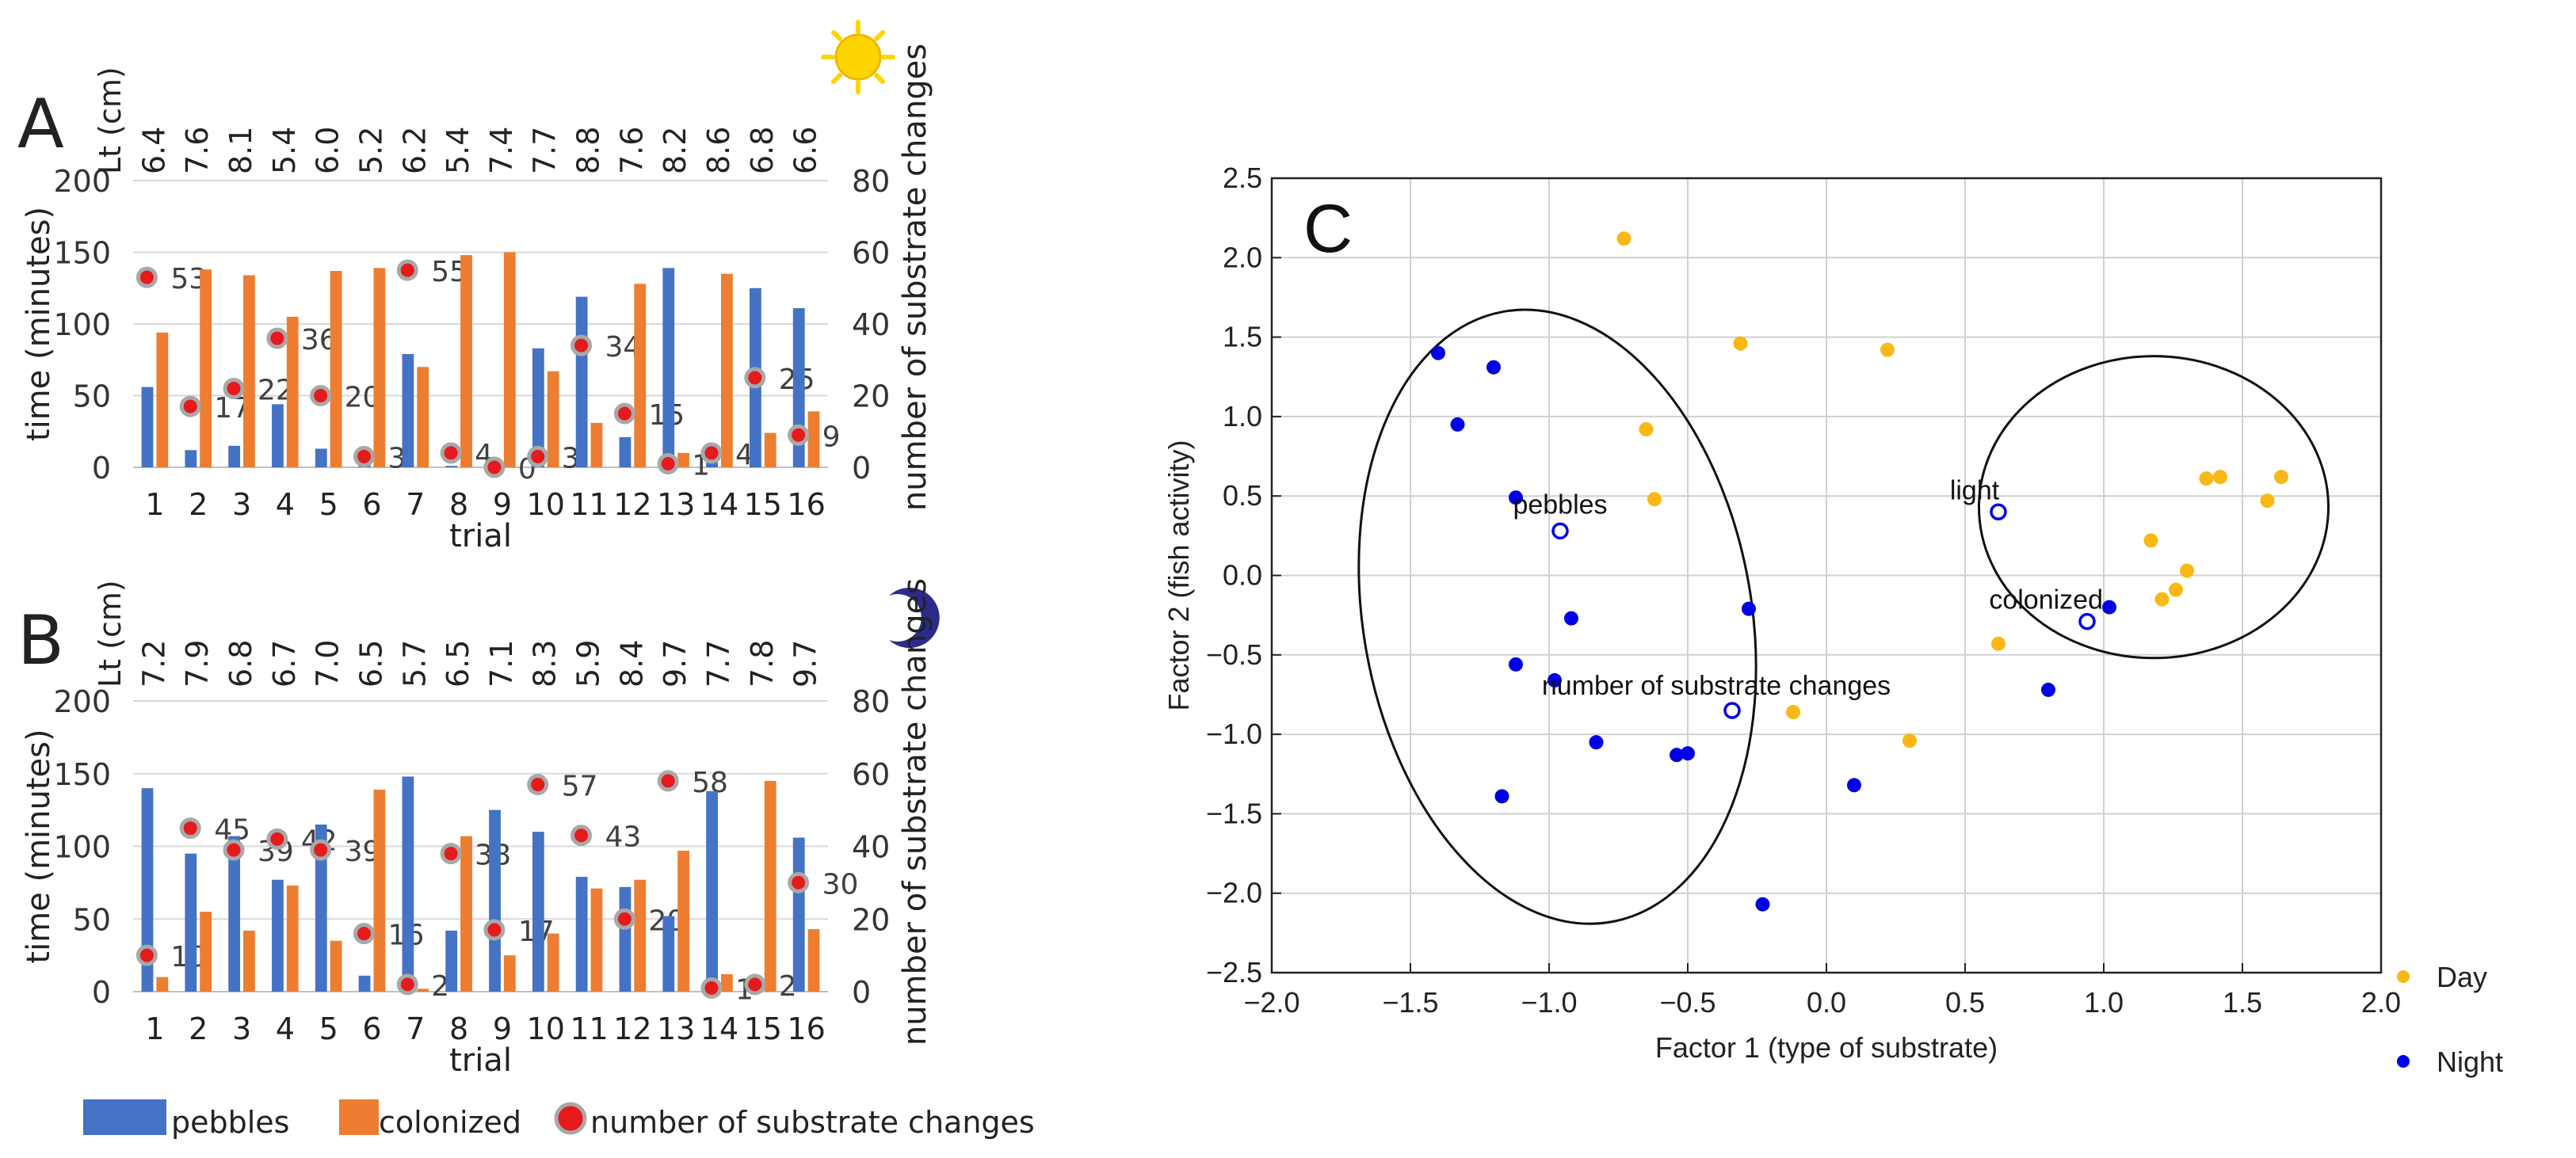 The image size is (2576, 1158). What do you see at coordinates (1965, 1002) in the screenshot?
I see `panel-c-xtick-label: 0.5` at bounding box center [1965, 1002].